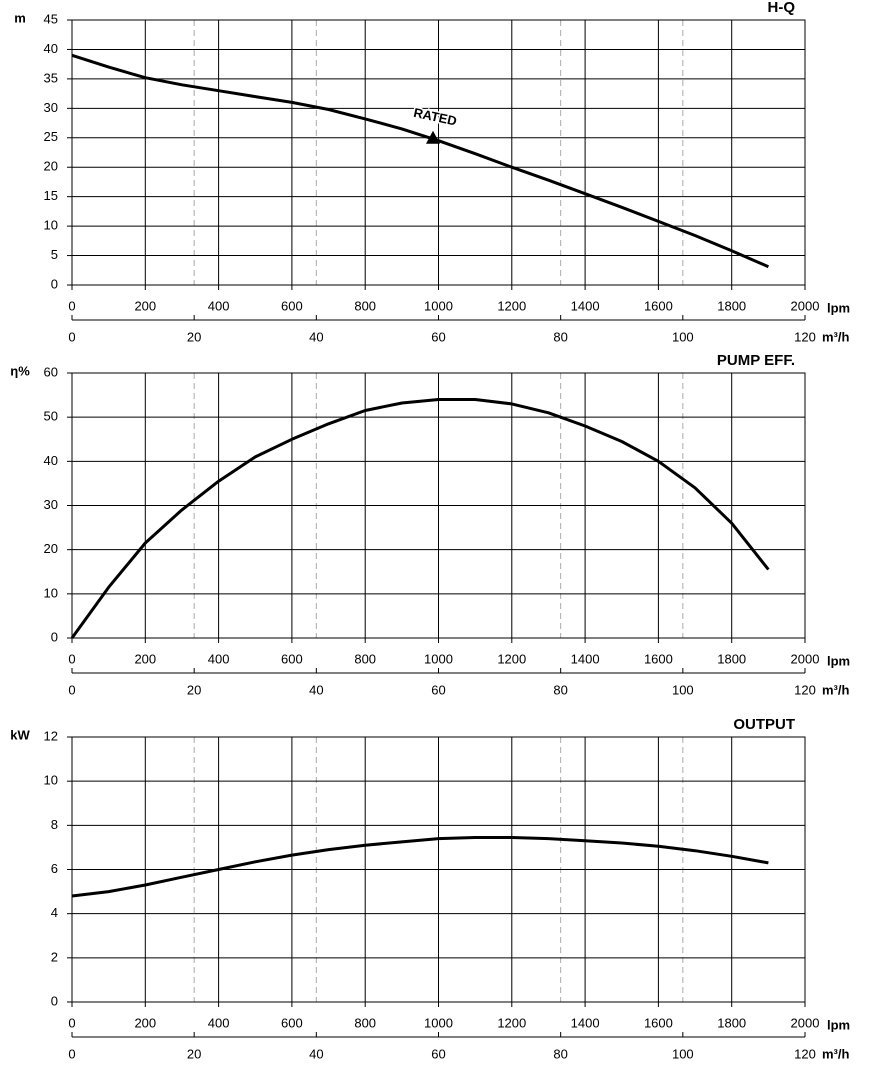 The height and width of the screenshot is (1078, 870). What do you see at coordinates (51, 18) in the screenshot?
I see `y-tick-label: 45` at bounding box center [51, 18].